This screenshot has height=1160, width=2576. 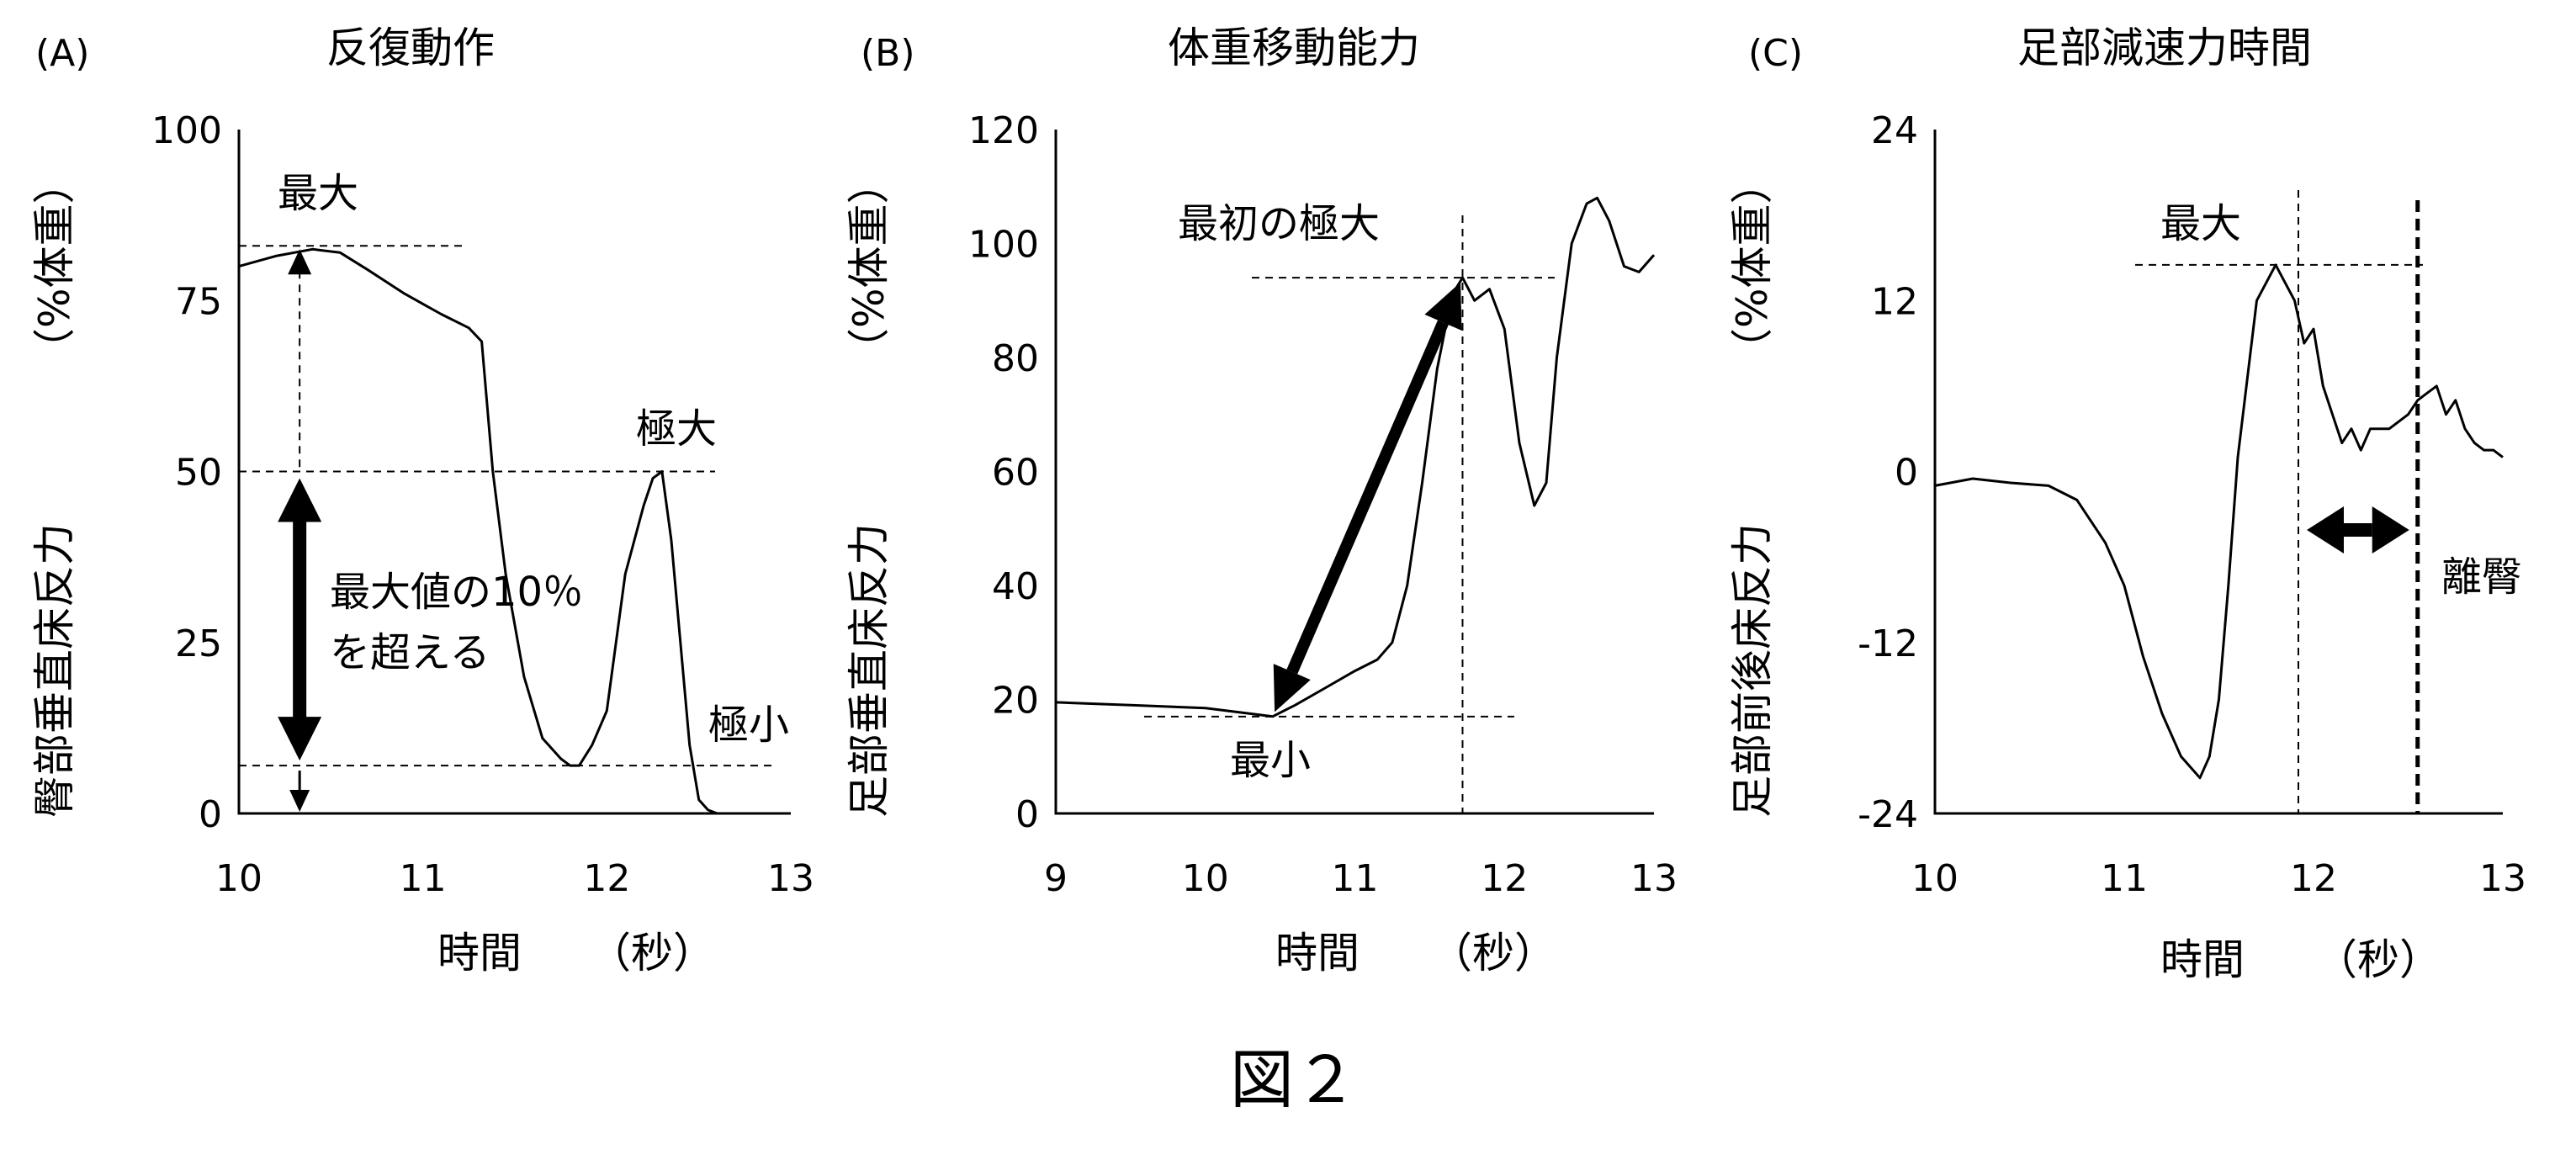 I want to click on panel-c-ylabel: 足部前後床反力, so click(x=1752, y=670).